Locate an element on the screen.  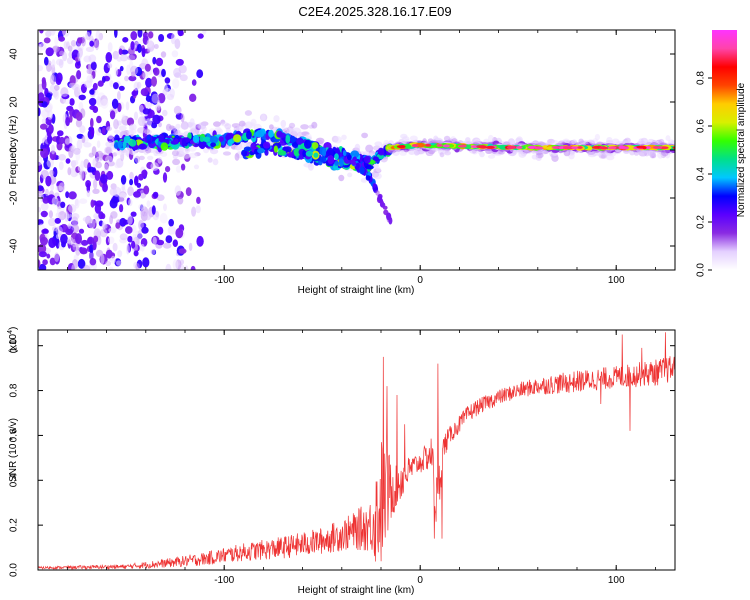
spectrogram-y-label: Frequency (Hz) is located at coordinates (13, 150).